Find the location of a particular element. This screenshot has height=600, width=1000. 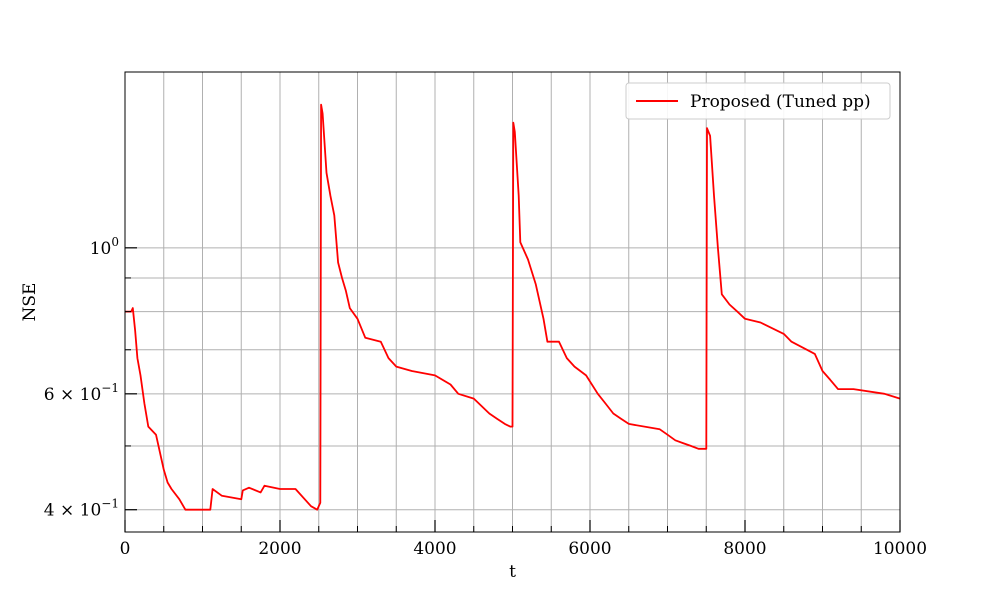

x-tick-label: 6000 is located at coordinates (589, 549).